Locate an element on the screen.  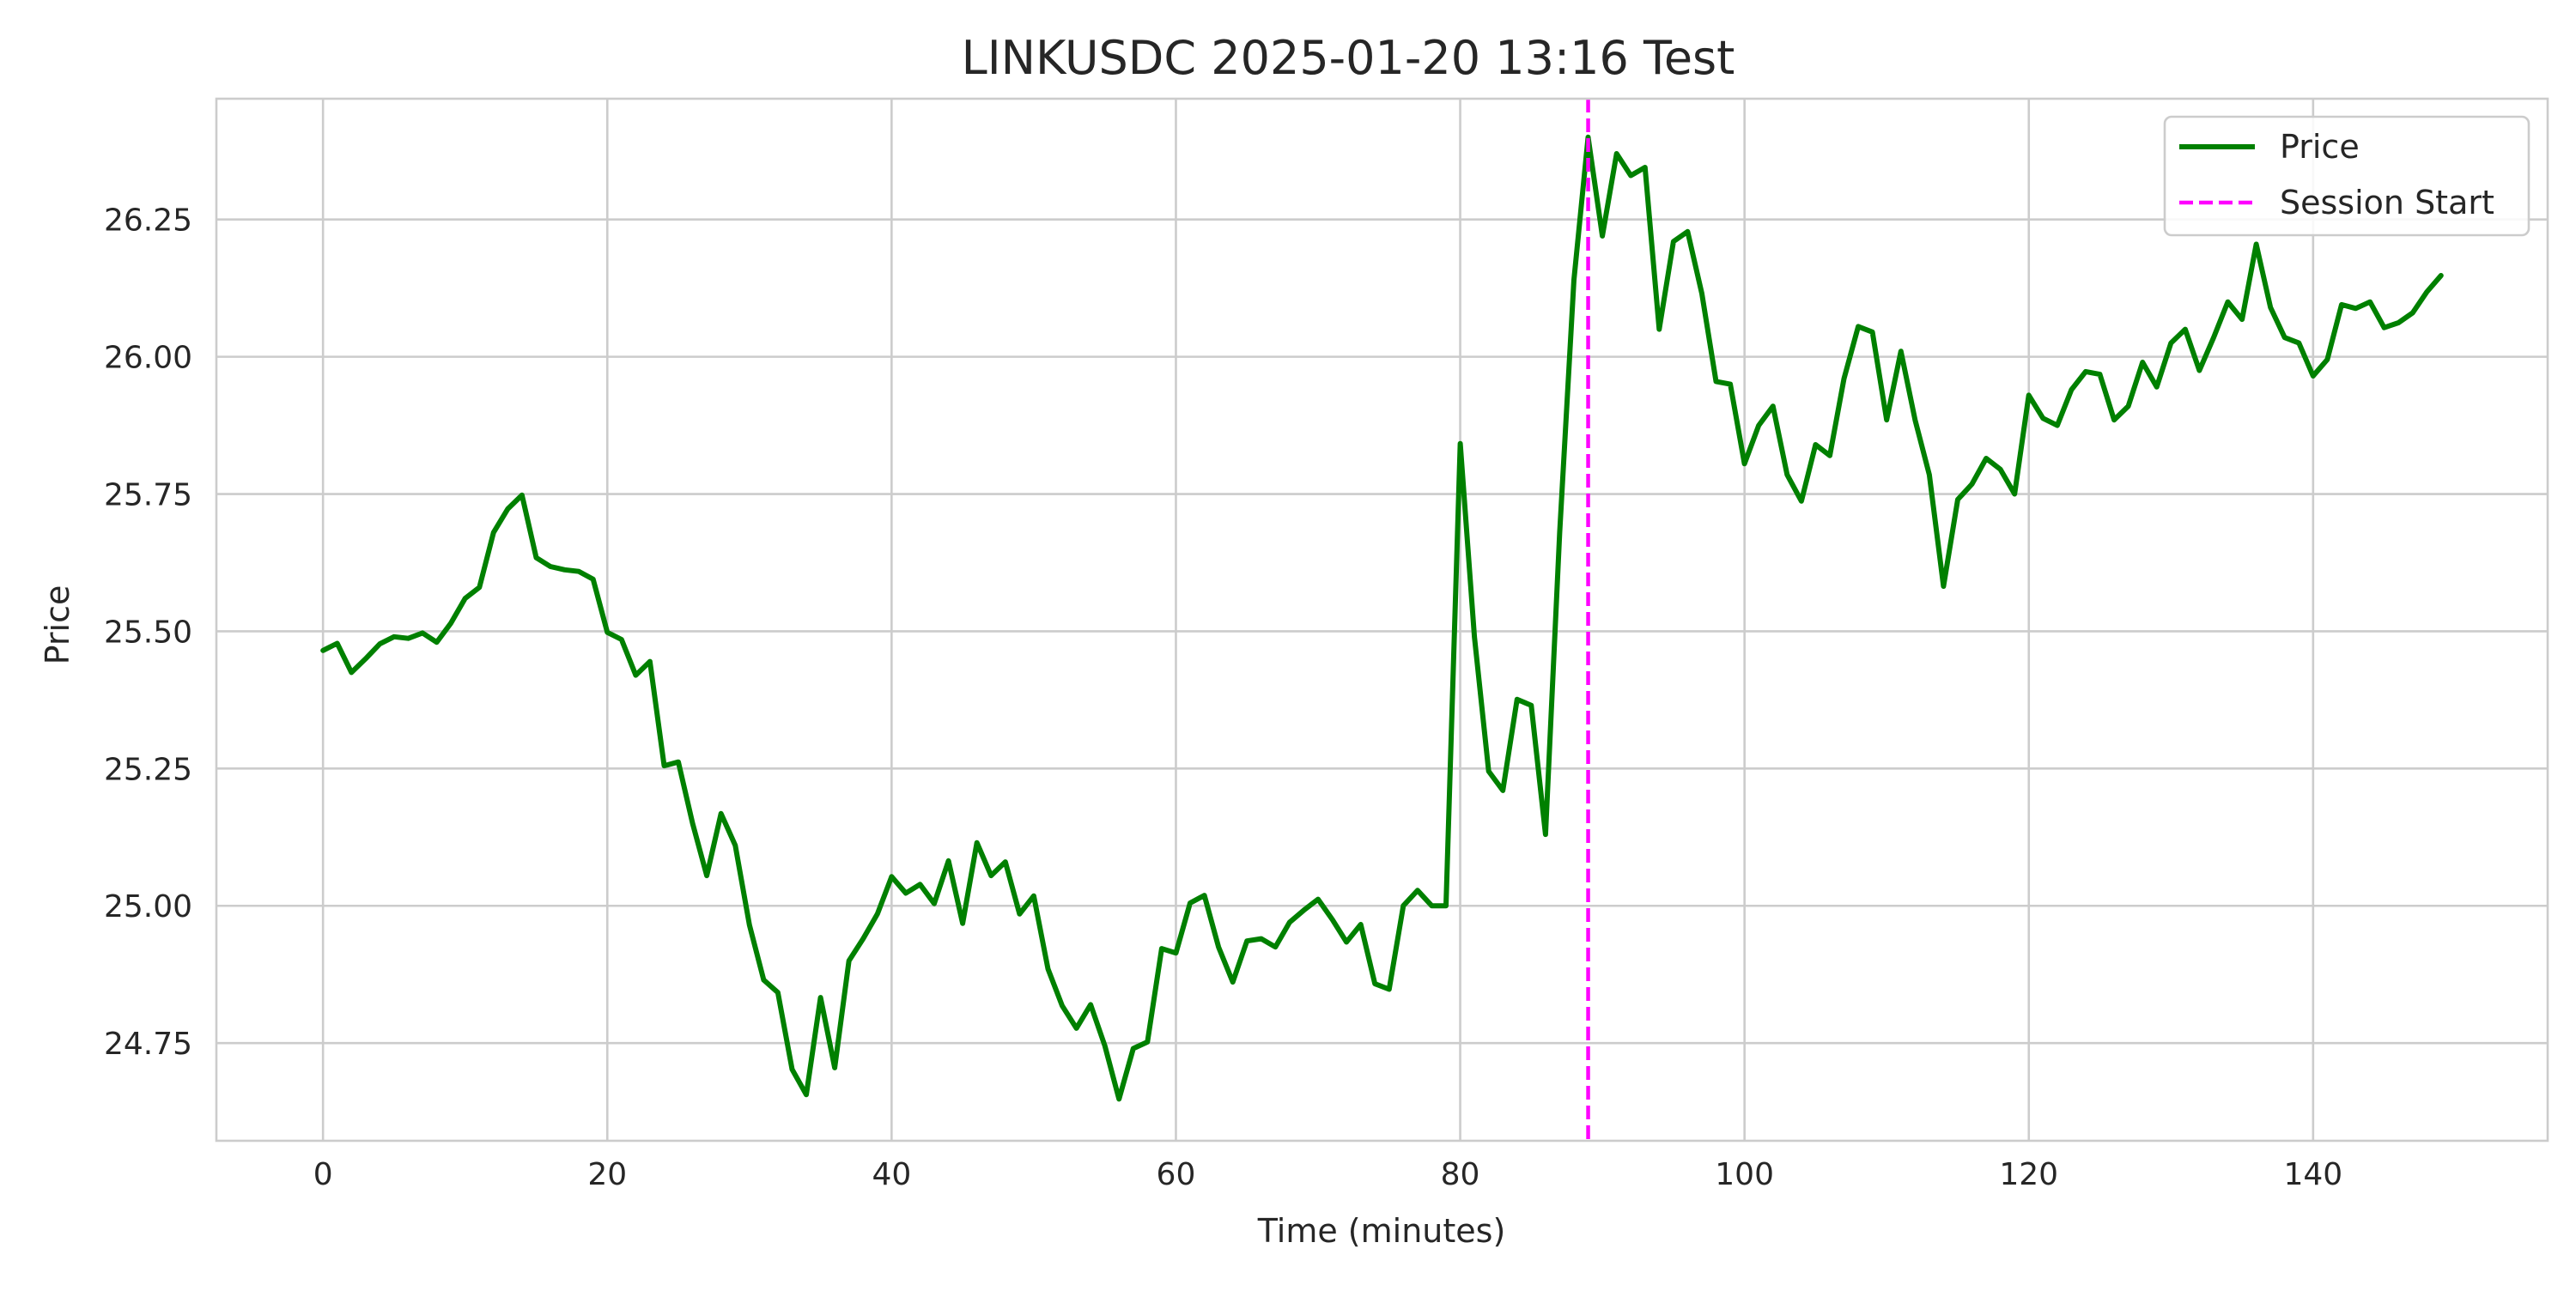
y-tick-label: 24.75 is located at coordinates (148, 1045).